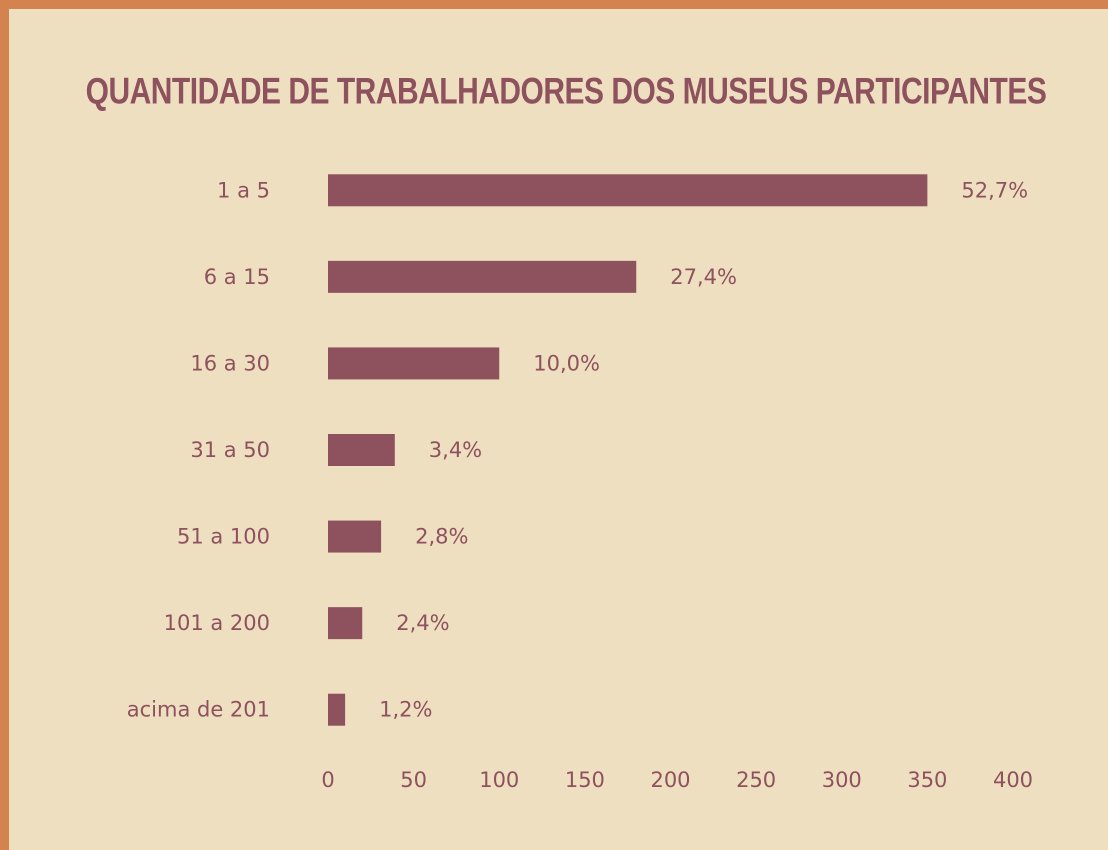 This screenshot has height=850, width=1108. What do you see at coordinates (585, 780) in the screenshot?
I see `x-tick-label: 150` at bounding box center [585, 780].